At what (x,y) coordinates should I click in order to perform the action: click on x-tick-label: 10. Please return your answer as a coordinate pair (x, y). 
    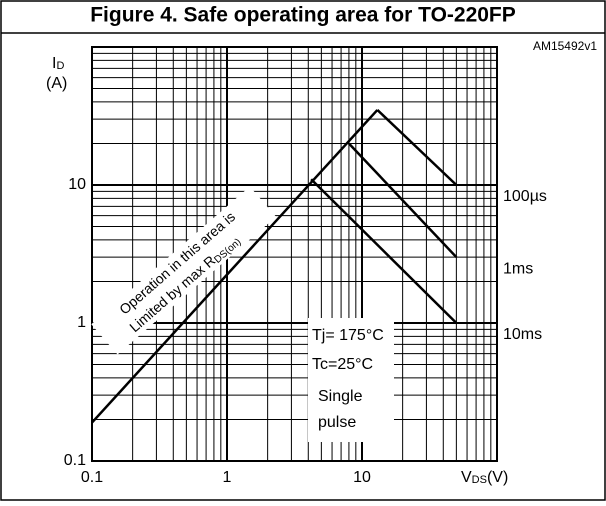
    Looking at the image, I should click on (362, 477).